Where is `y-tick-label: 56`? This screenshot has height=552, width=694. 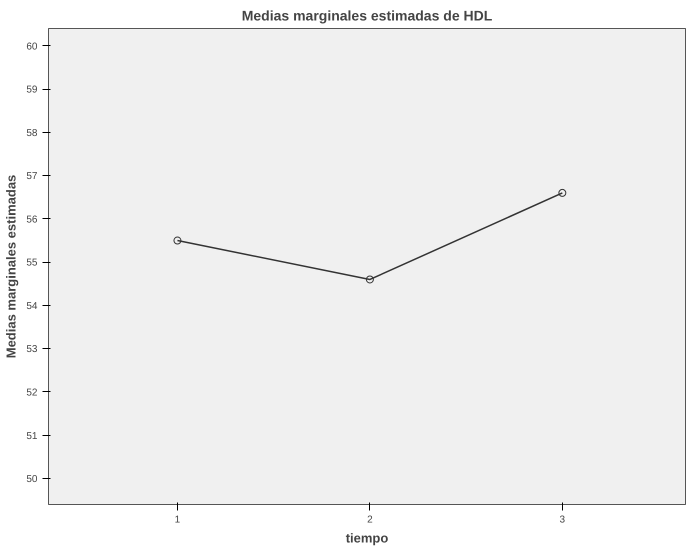 y-tick-label: 56 is located at coordinates (32, 220).